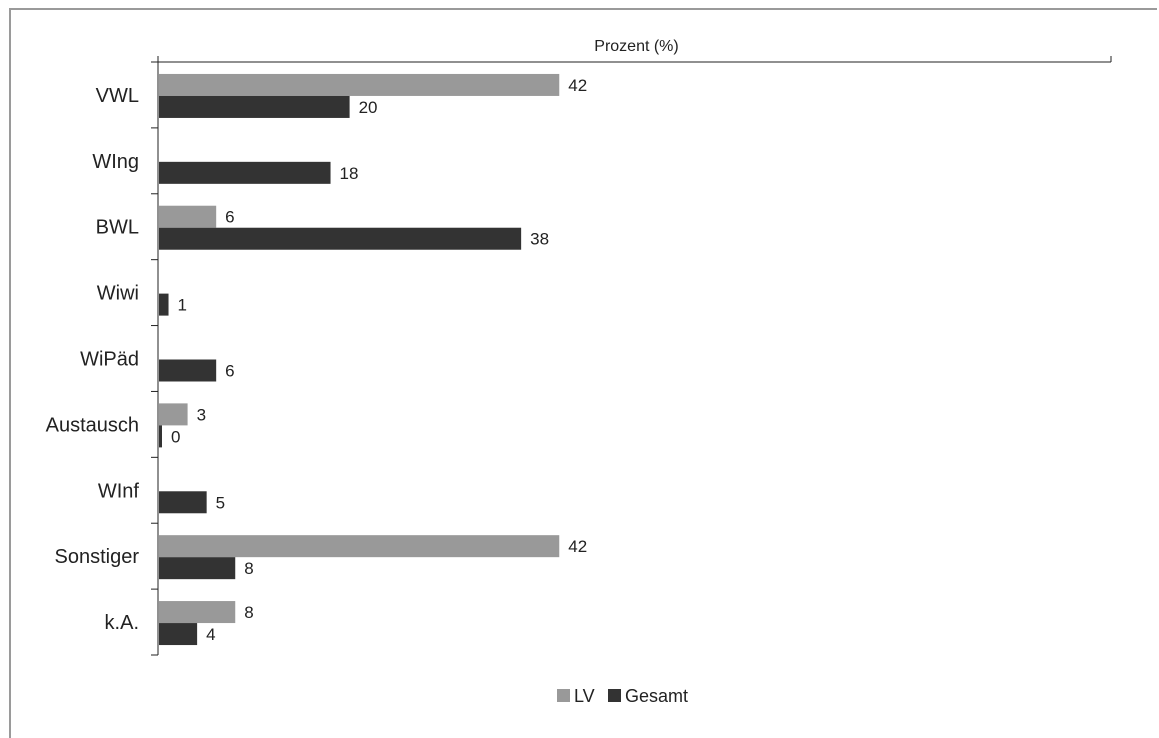 Image resolution: width=1159 pixels, height=738 pixels. I want to click on data-label-lv-austausch: 3, so click(201, 414).